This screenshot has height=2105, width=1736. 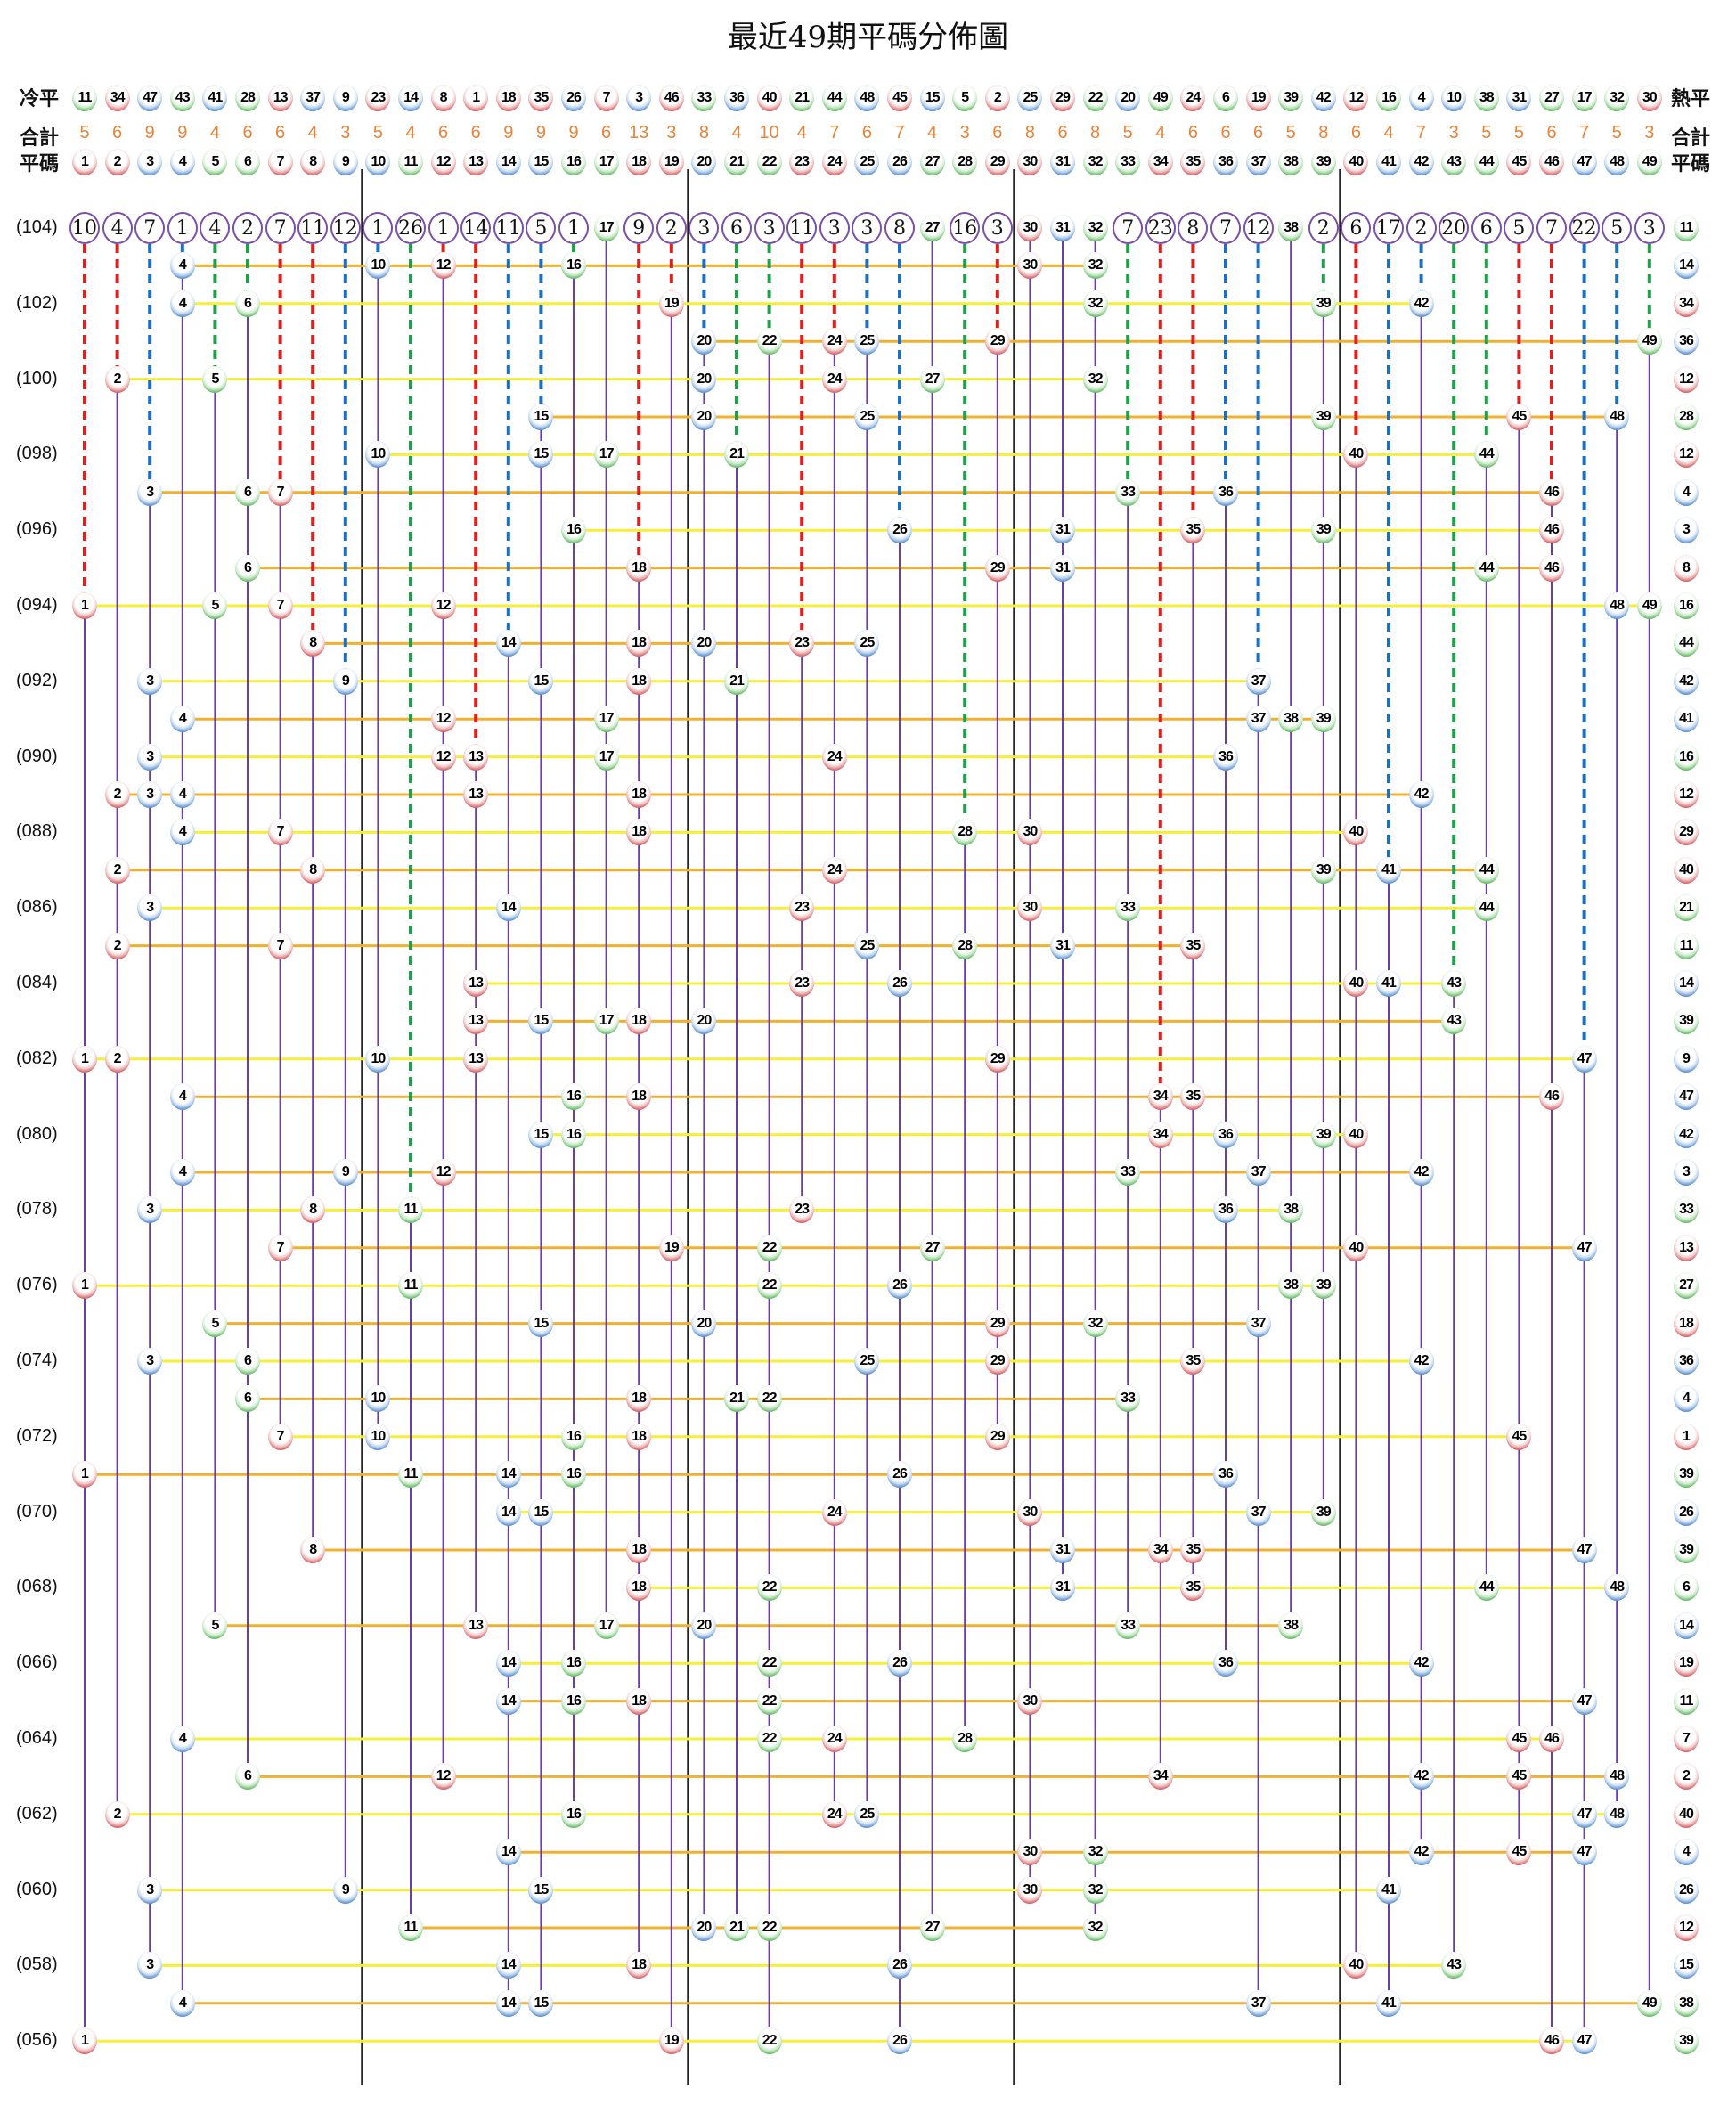 What do you see at coordinates (867, 945) in the screenshot?
I see `draw-ball: 25` at bounding box center [867, 945].